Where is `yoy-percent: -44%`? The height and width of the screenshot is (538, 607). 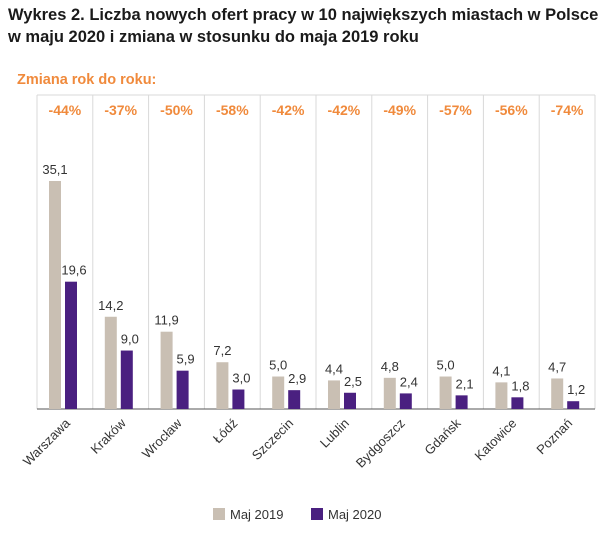
yoy-percent: -44% is located at coordinates (65, 110).